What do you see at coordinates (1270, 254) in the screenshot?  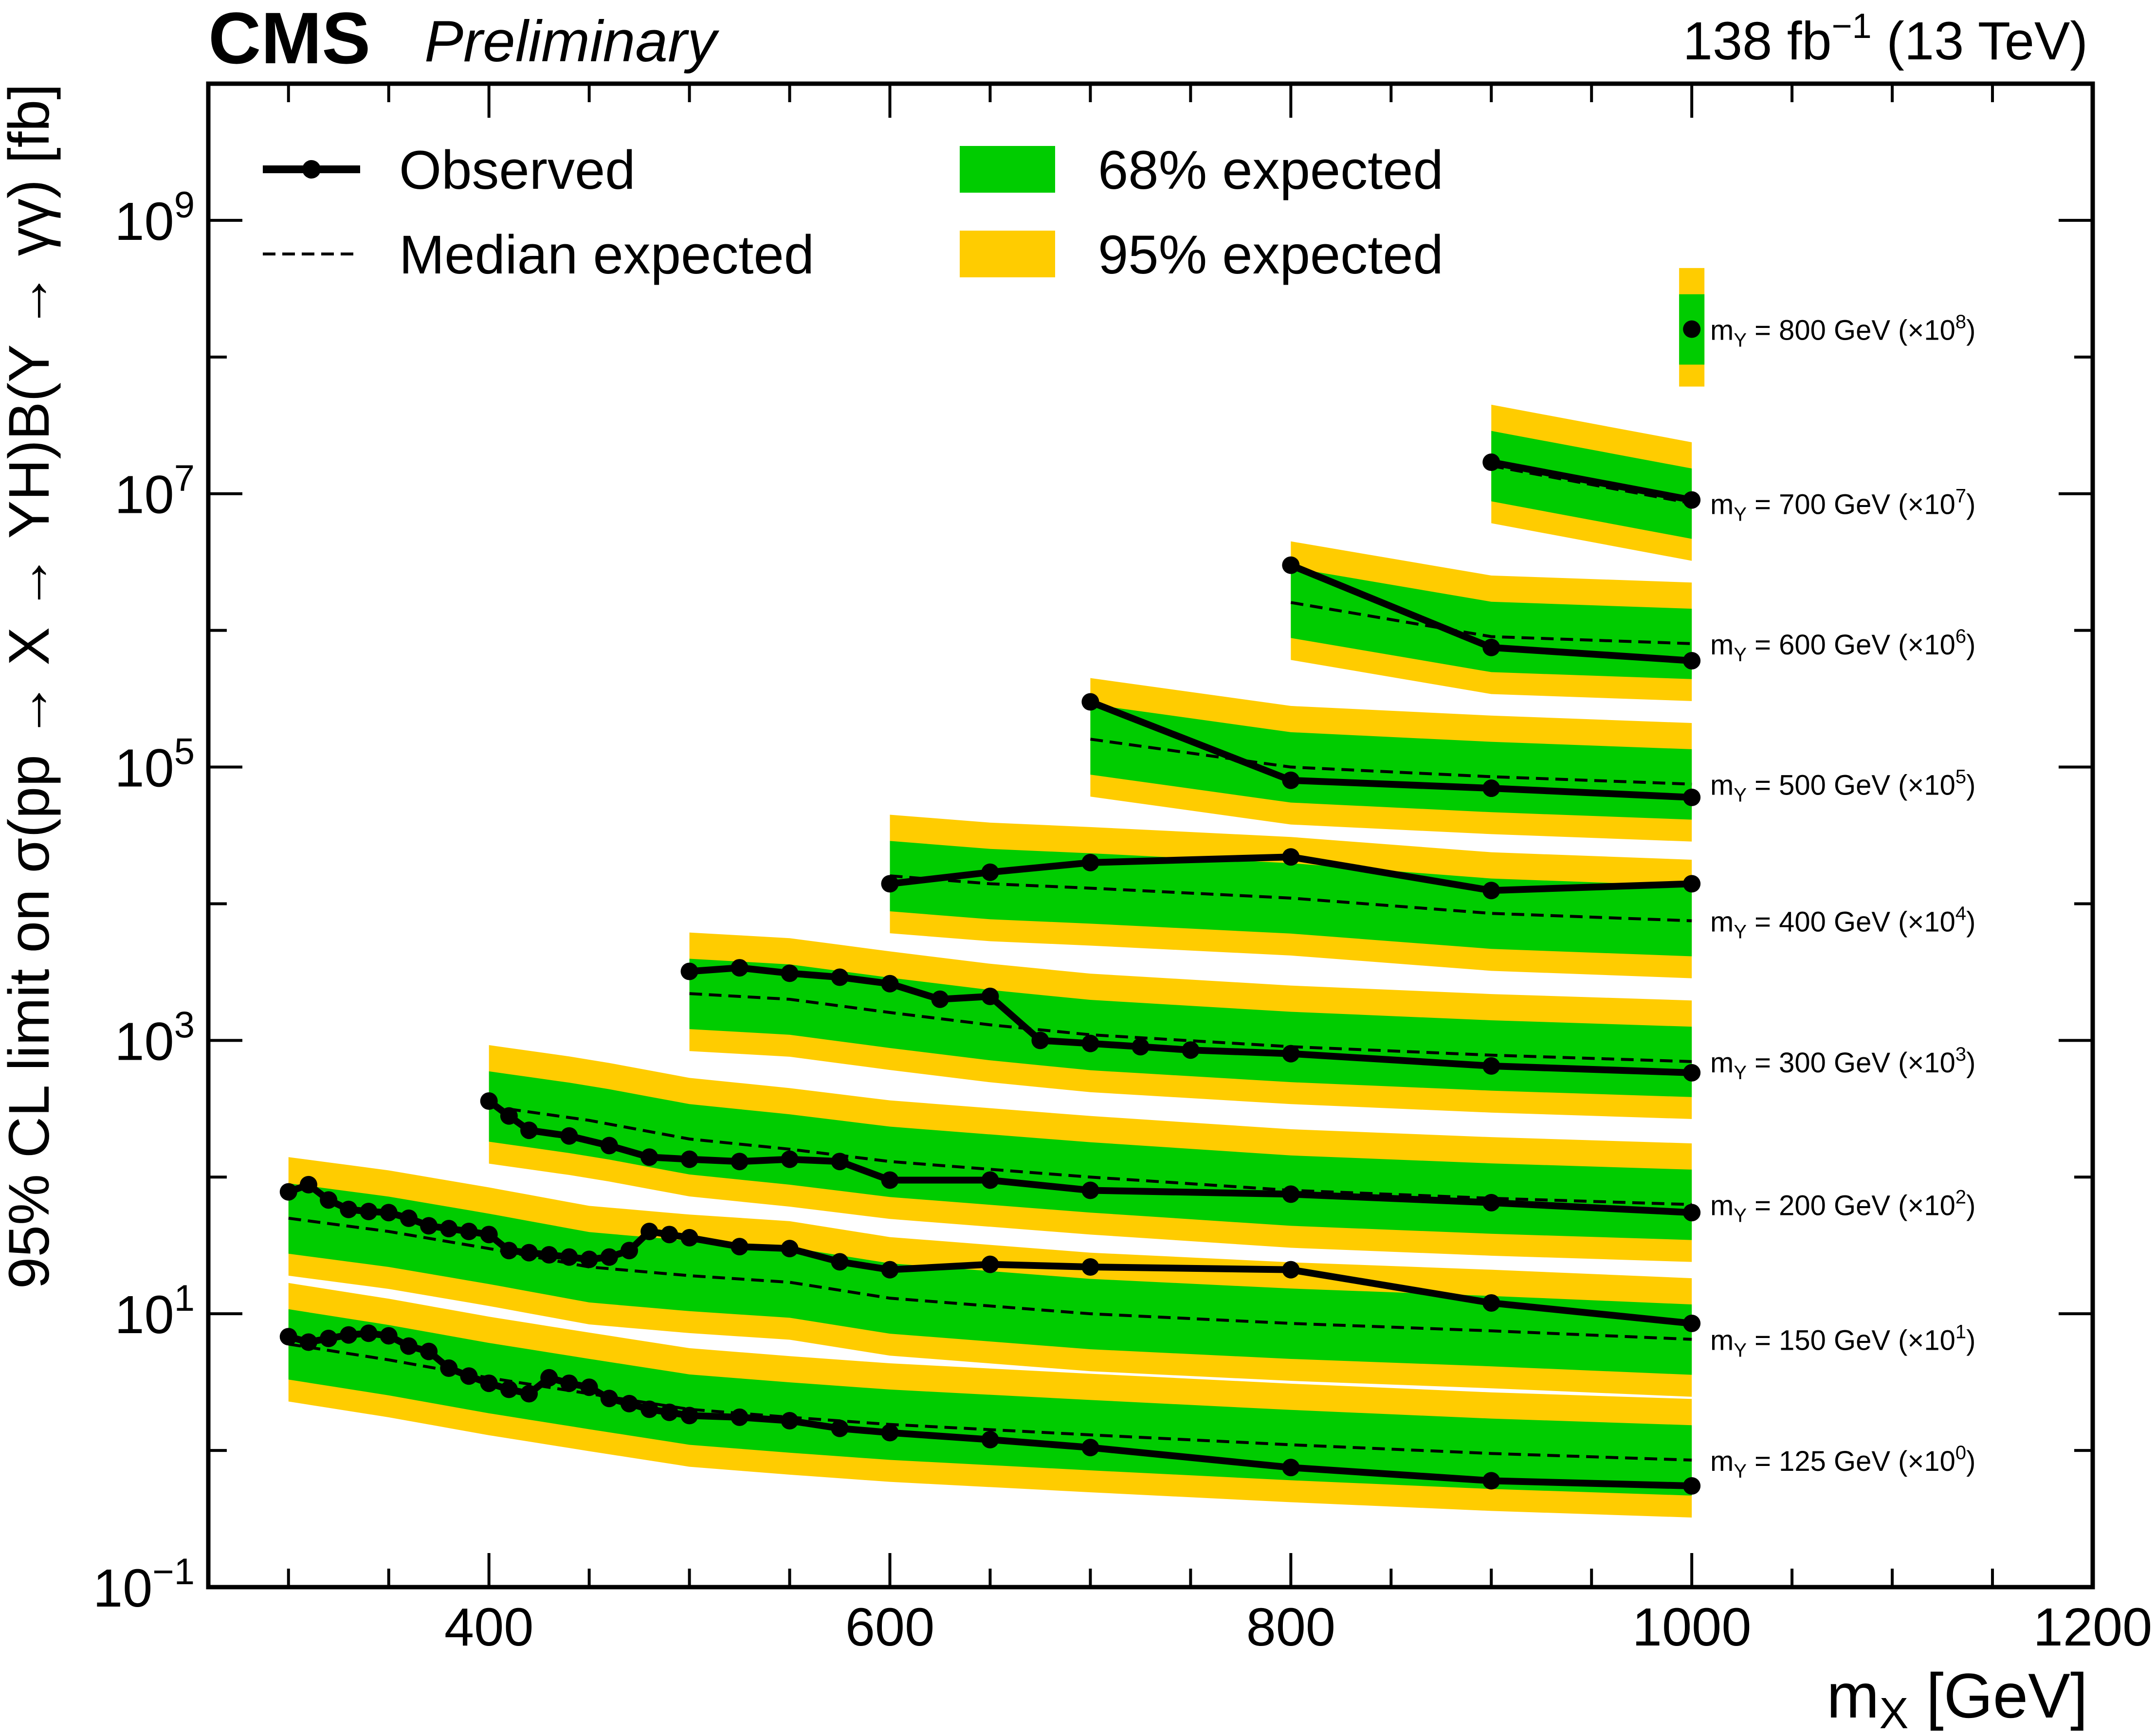 I see `legend-band95-label: 95% expected` at bounding box center [1270, 254].